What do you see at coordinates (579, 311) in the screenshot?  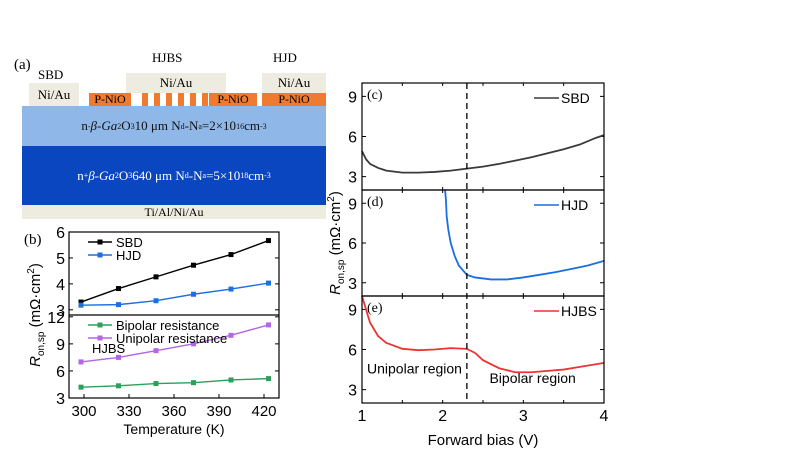 I see `legend-label: HJBS` at bounding box center [579, 311].